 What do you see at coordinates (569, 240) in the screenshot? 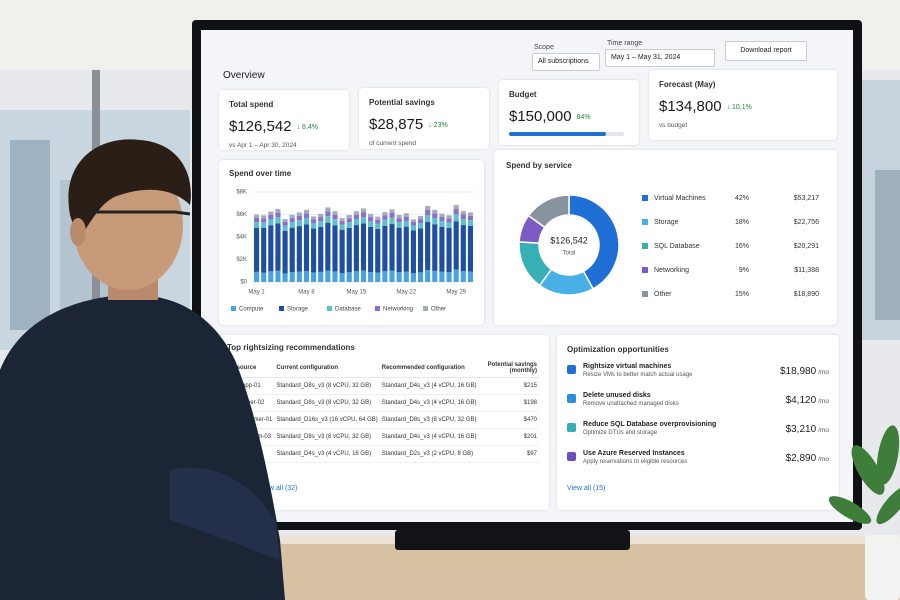
I see `donut-center-value: $126,542` at bounding box center [569, 240].